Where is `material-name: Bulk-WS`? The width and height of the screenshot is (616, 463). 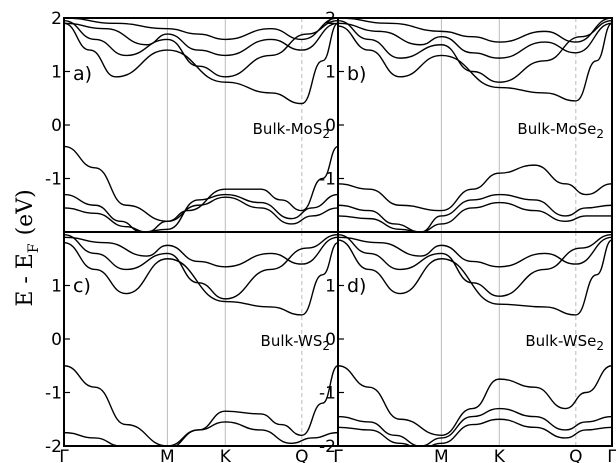 material-name: Bulk-WS is located at coordinates (292, 341).